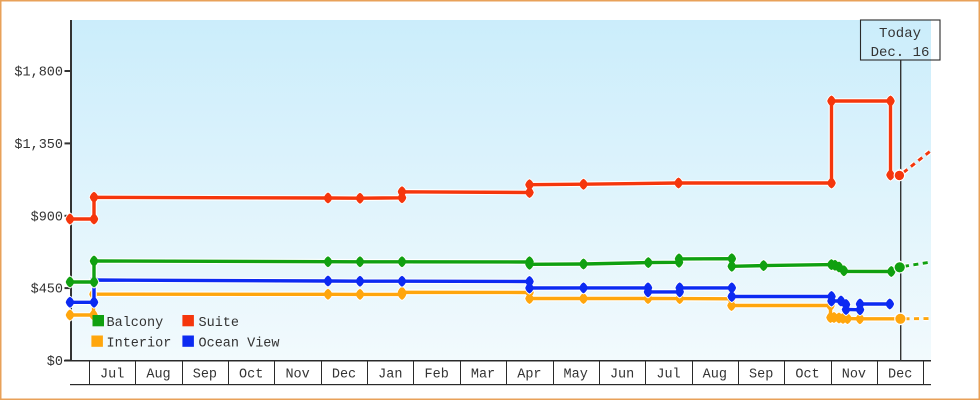 This screenshot has height=405, width=980. Describe the element at coordinates (437, 375) in the screenshot. I see `svg-text: Feb` at that location.